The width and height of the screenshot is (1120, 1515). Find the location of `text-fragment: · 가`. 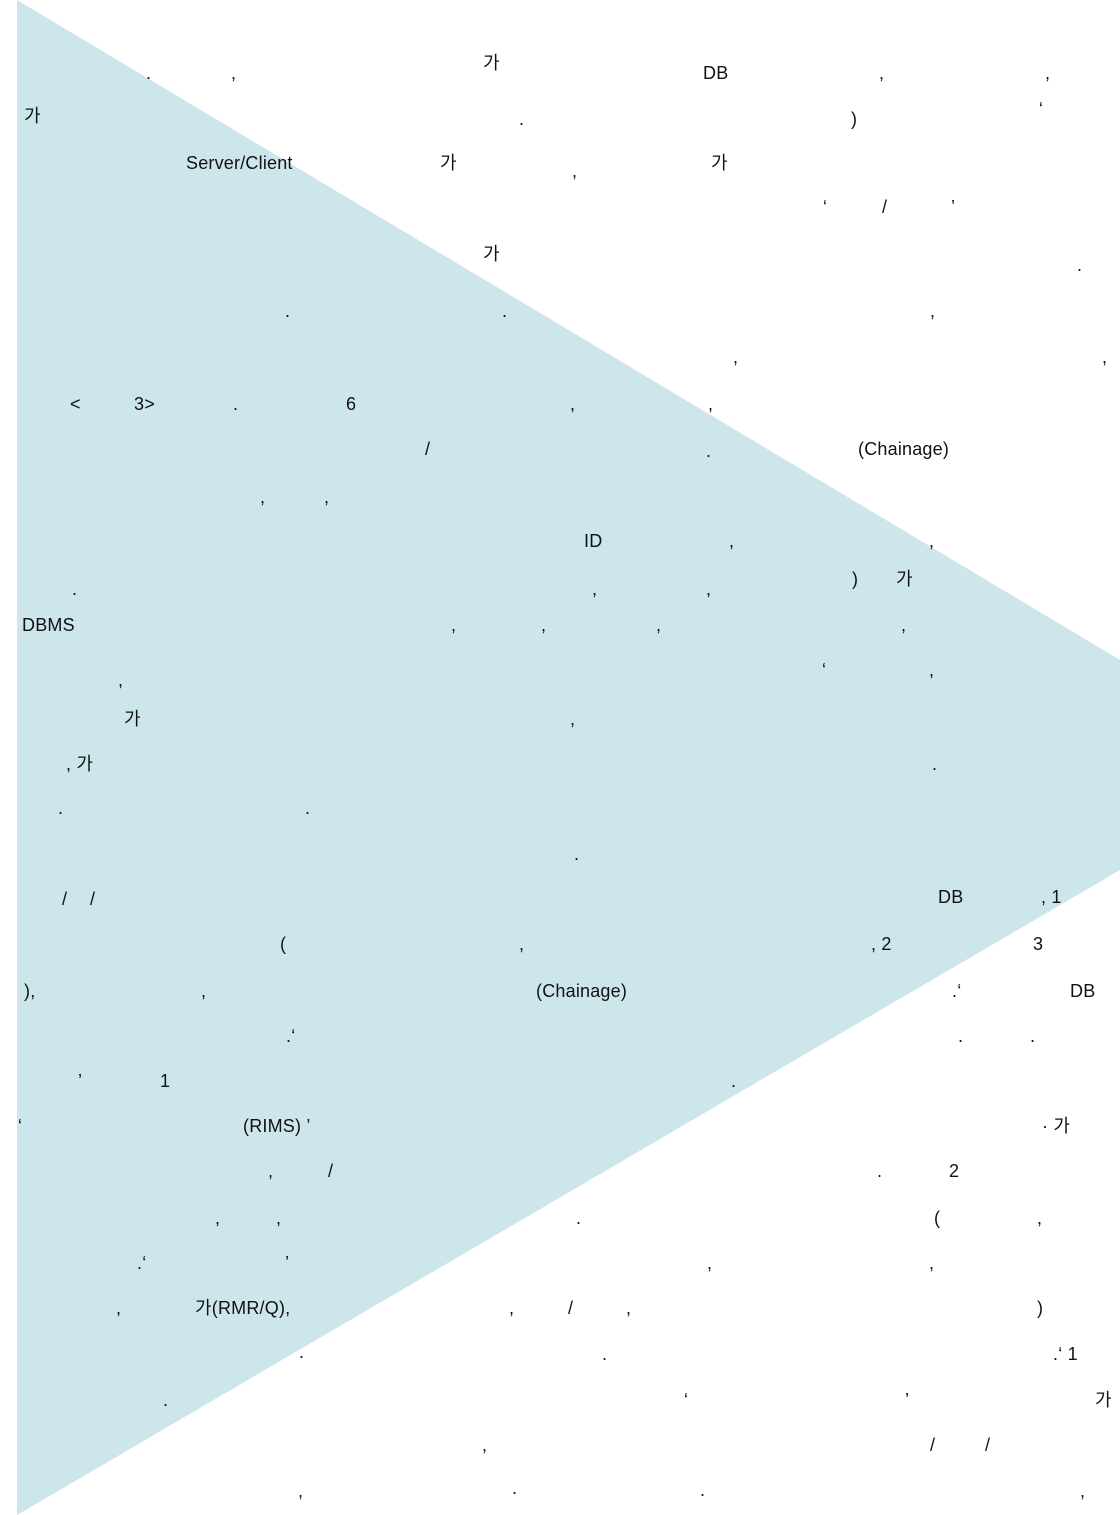

text-fragment: · 가 is located at coordinates (1056, 1126).